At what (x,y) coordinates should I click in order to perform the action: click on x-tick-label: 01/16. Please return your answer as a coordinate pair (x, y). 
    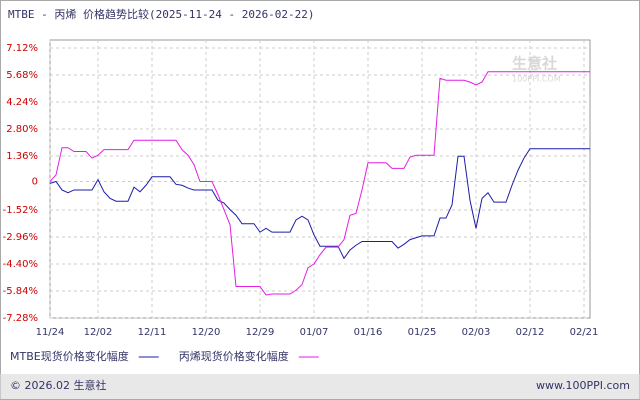
    Looking at the image, I should click on (368, 332).